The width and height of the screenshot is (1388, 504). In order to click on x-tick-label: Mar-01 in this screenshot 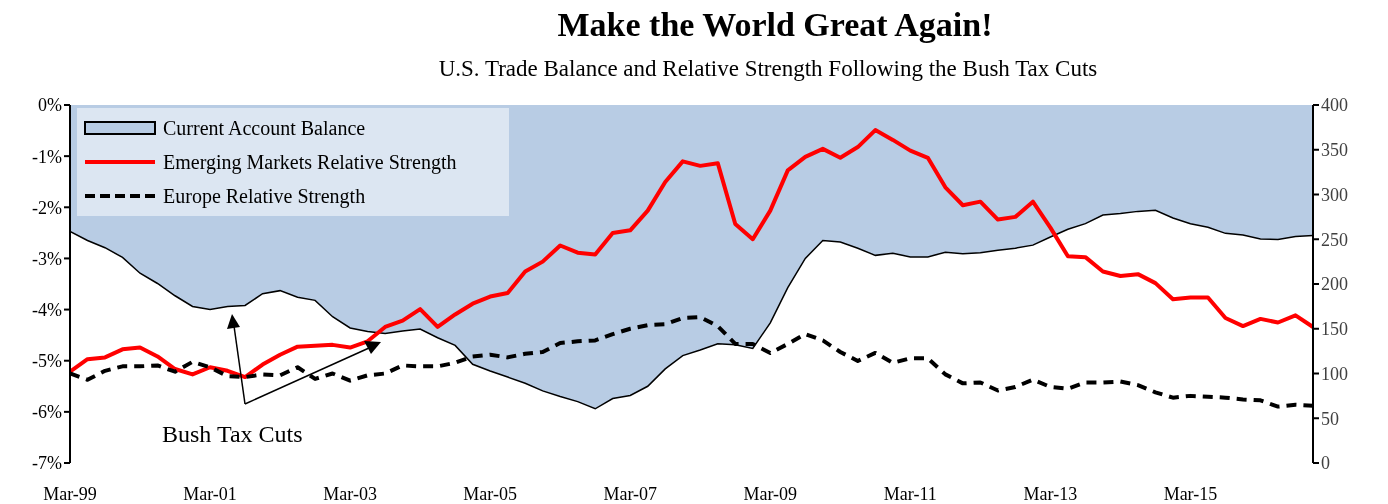, I will do `click(210, 493)`.